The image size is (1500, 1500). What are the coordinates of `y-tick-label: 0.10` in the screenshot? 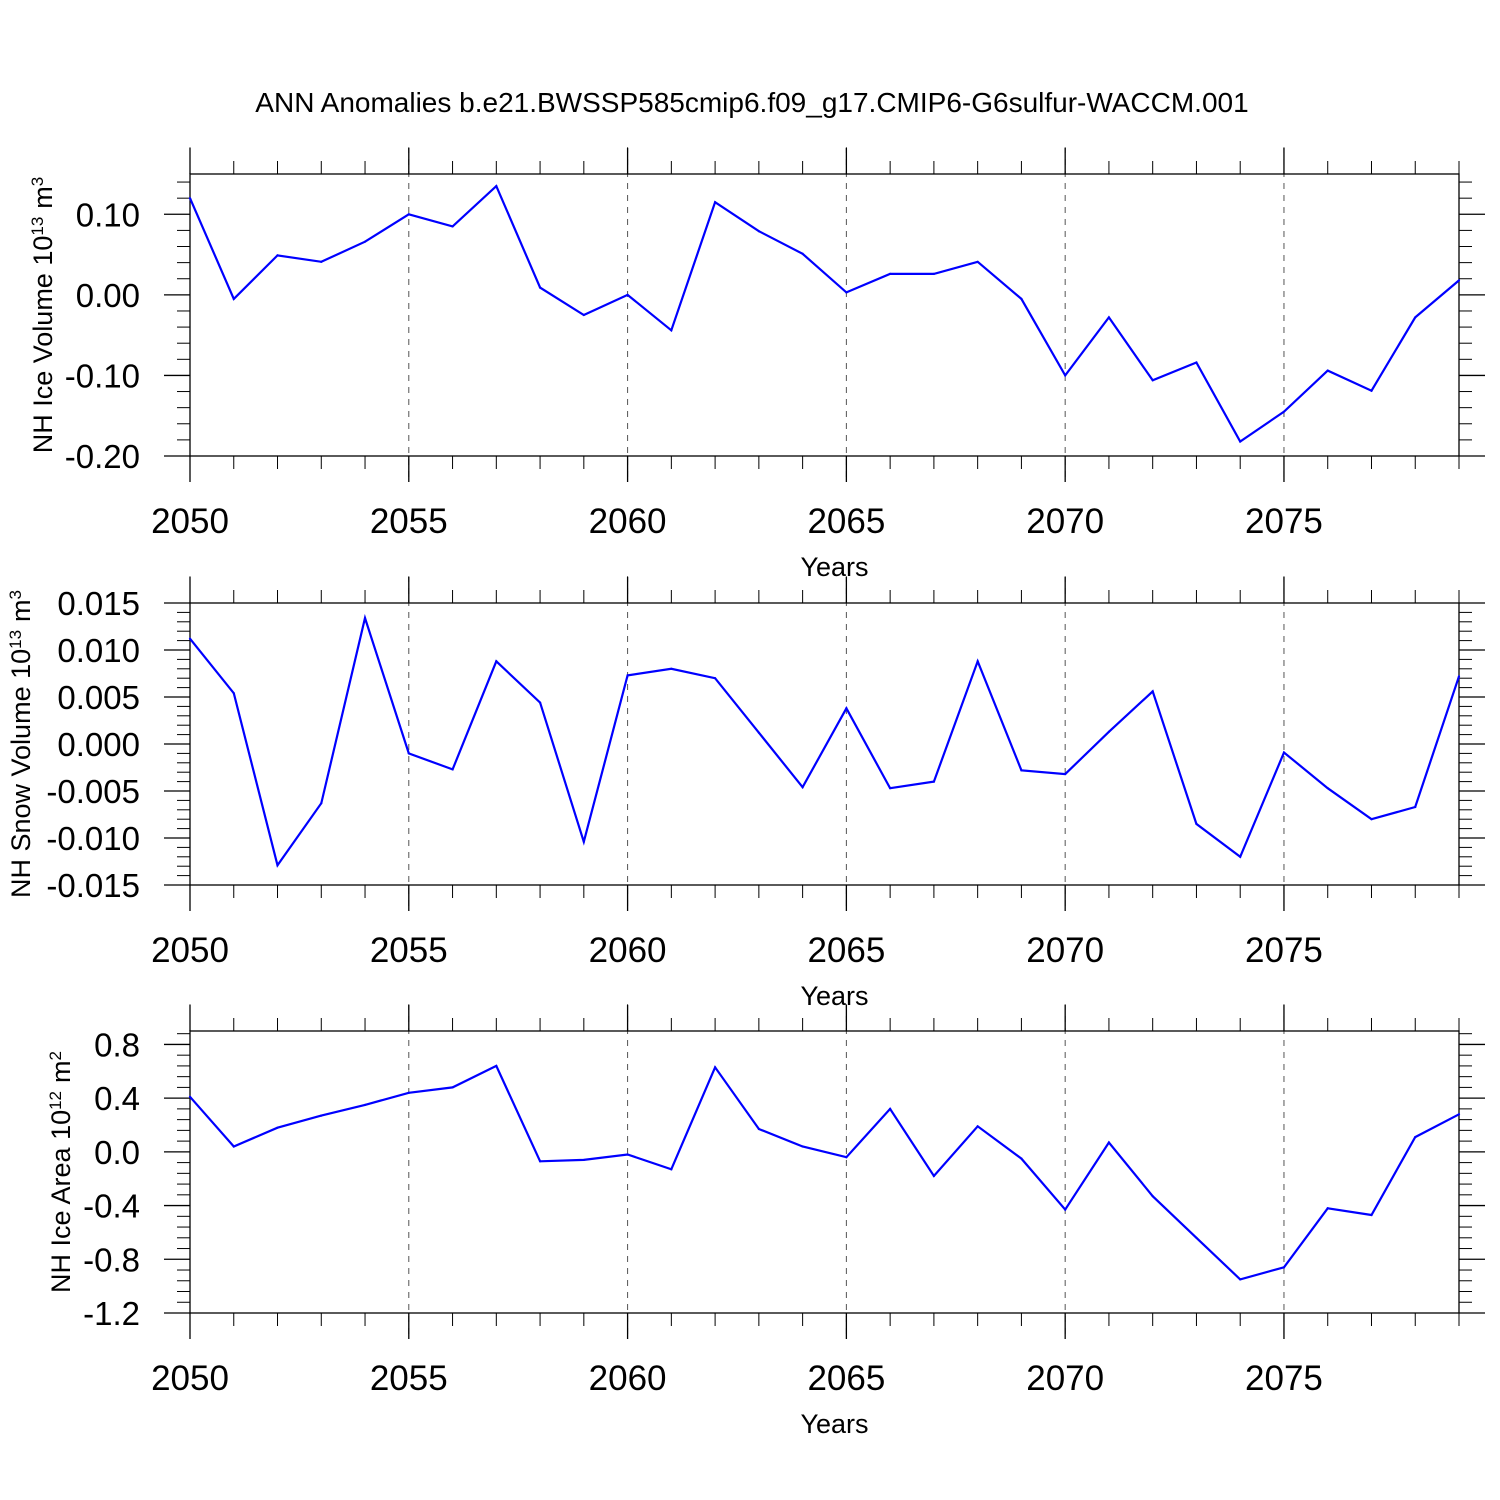 It's located at (108, 214).